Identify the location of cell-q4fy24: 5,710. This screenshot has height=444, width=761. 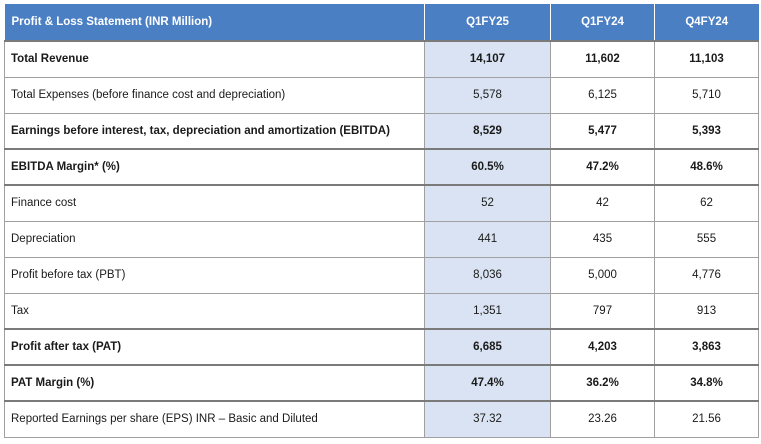
(706, 94).